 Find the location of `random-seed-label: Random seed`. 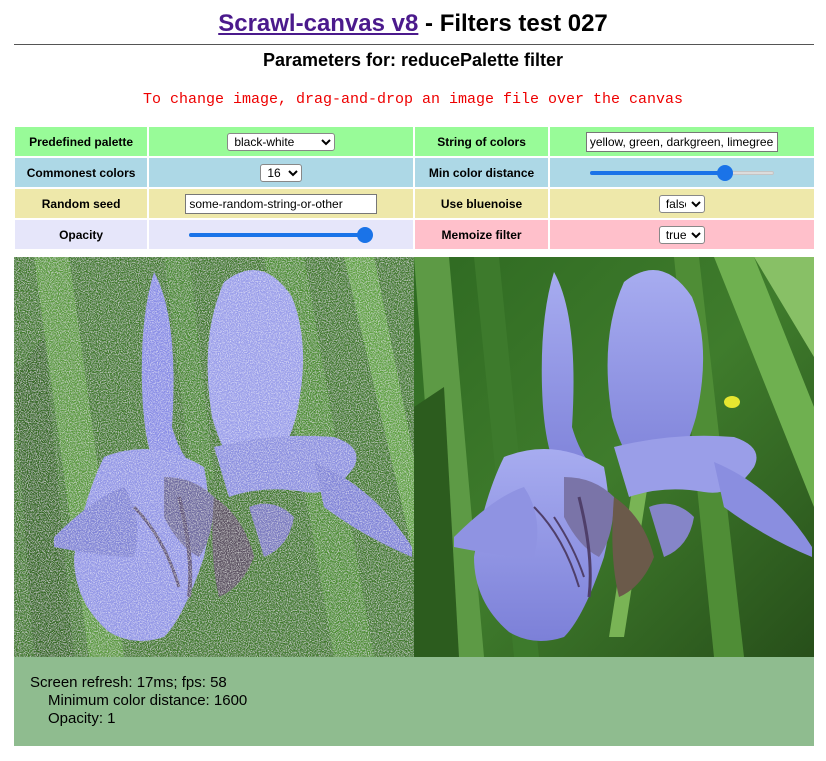

random-seed-label: Random seed is located at coordinates (81, 203).